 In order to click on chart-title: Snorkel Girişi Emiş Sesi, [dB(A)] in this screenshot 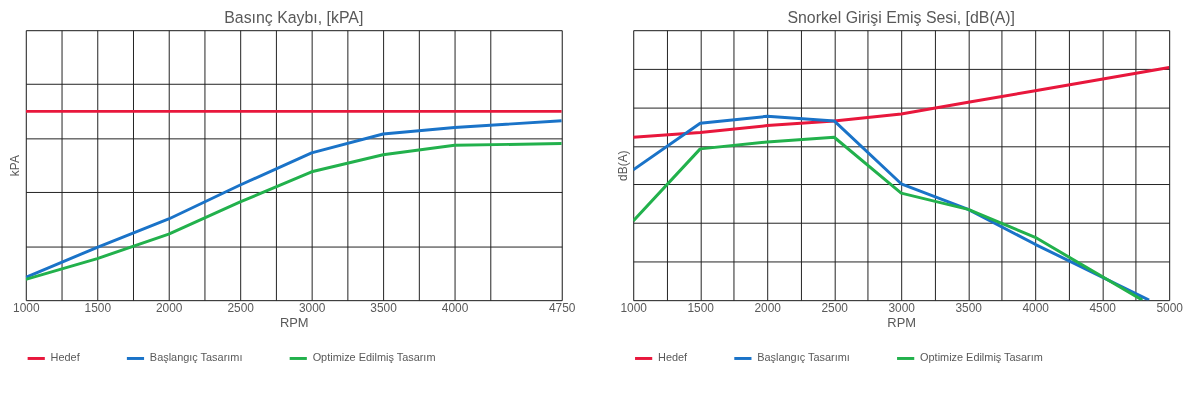, I will do `click(901, 18)`.